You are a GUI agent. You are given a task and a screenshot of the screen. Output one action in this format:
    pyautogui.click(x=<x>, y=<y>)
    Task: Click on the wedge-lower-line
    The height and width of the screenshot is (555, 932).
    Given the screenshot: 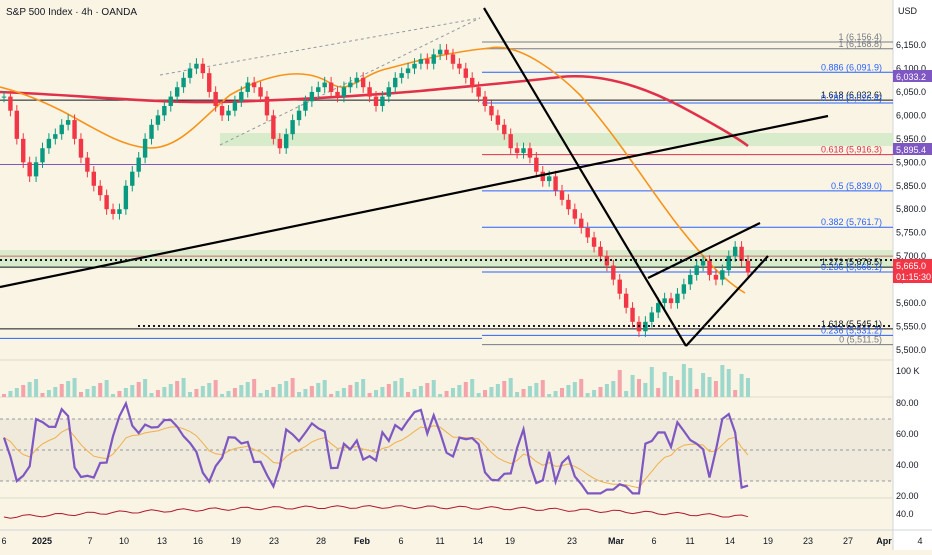 What is the action you would take?
    pyautogui.click(x=727, y=301)
    